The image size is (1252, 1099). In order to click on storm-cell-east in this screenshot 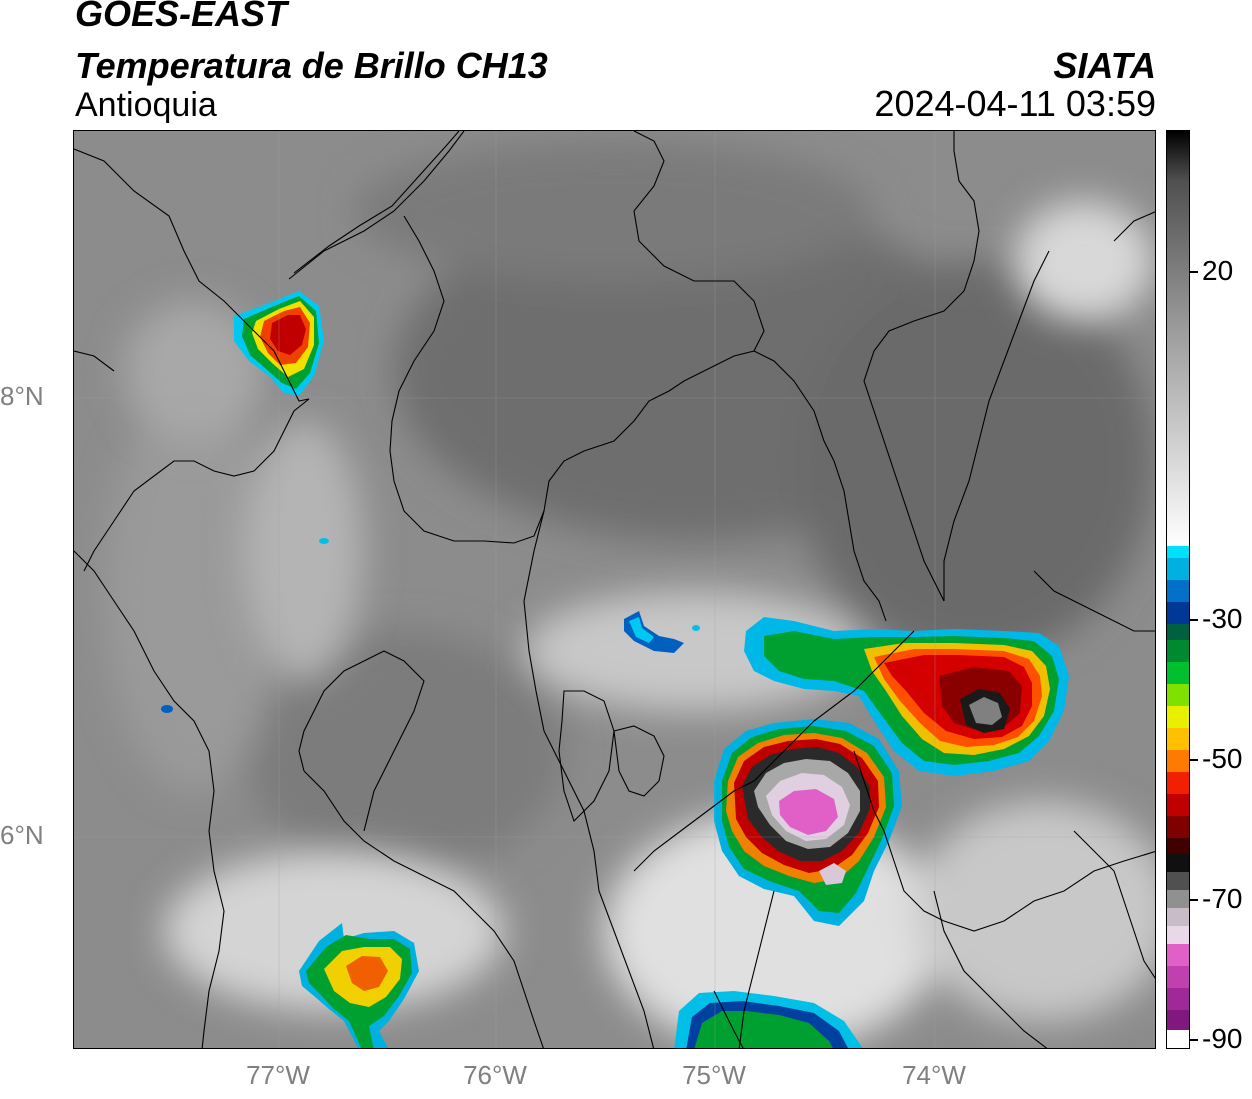, I will do `click(906, 696)`.